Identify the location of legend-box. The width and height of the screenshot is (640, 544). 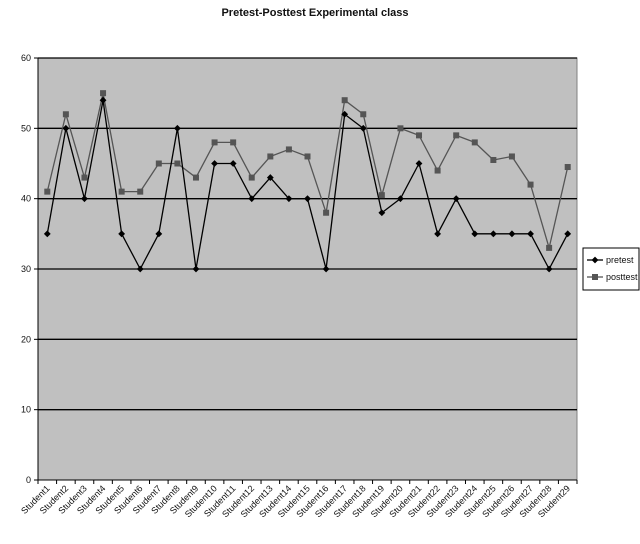
(611, 269).